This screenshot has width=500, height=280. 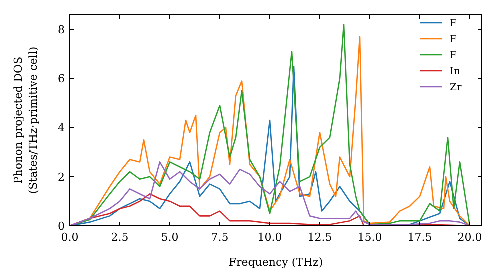 What do you see at coordinates (370, 237) in the screenshot?
I see `x-tick-label: 15.0` at bounding box center [370, 237].